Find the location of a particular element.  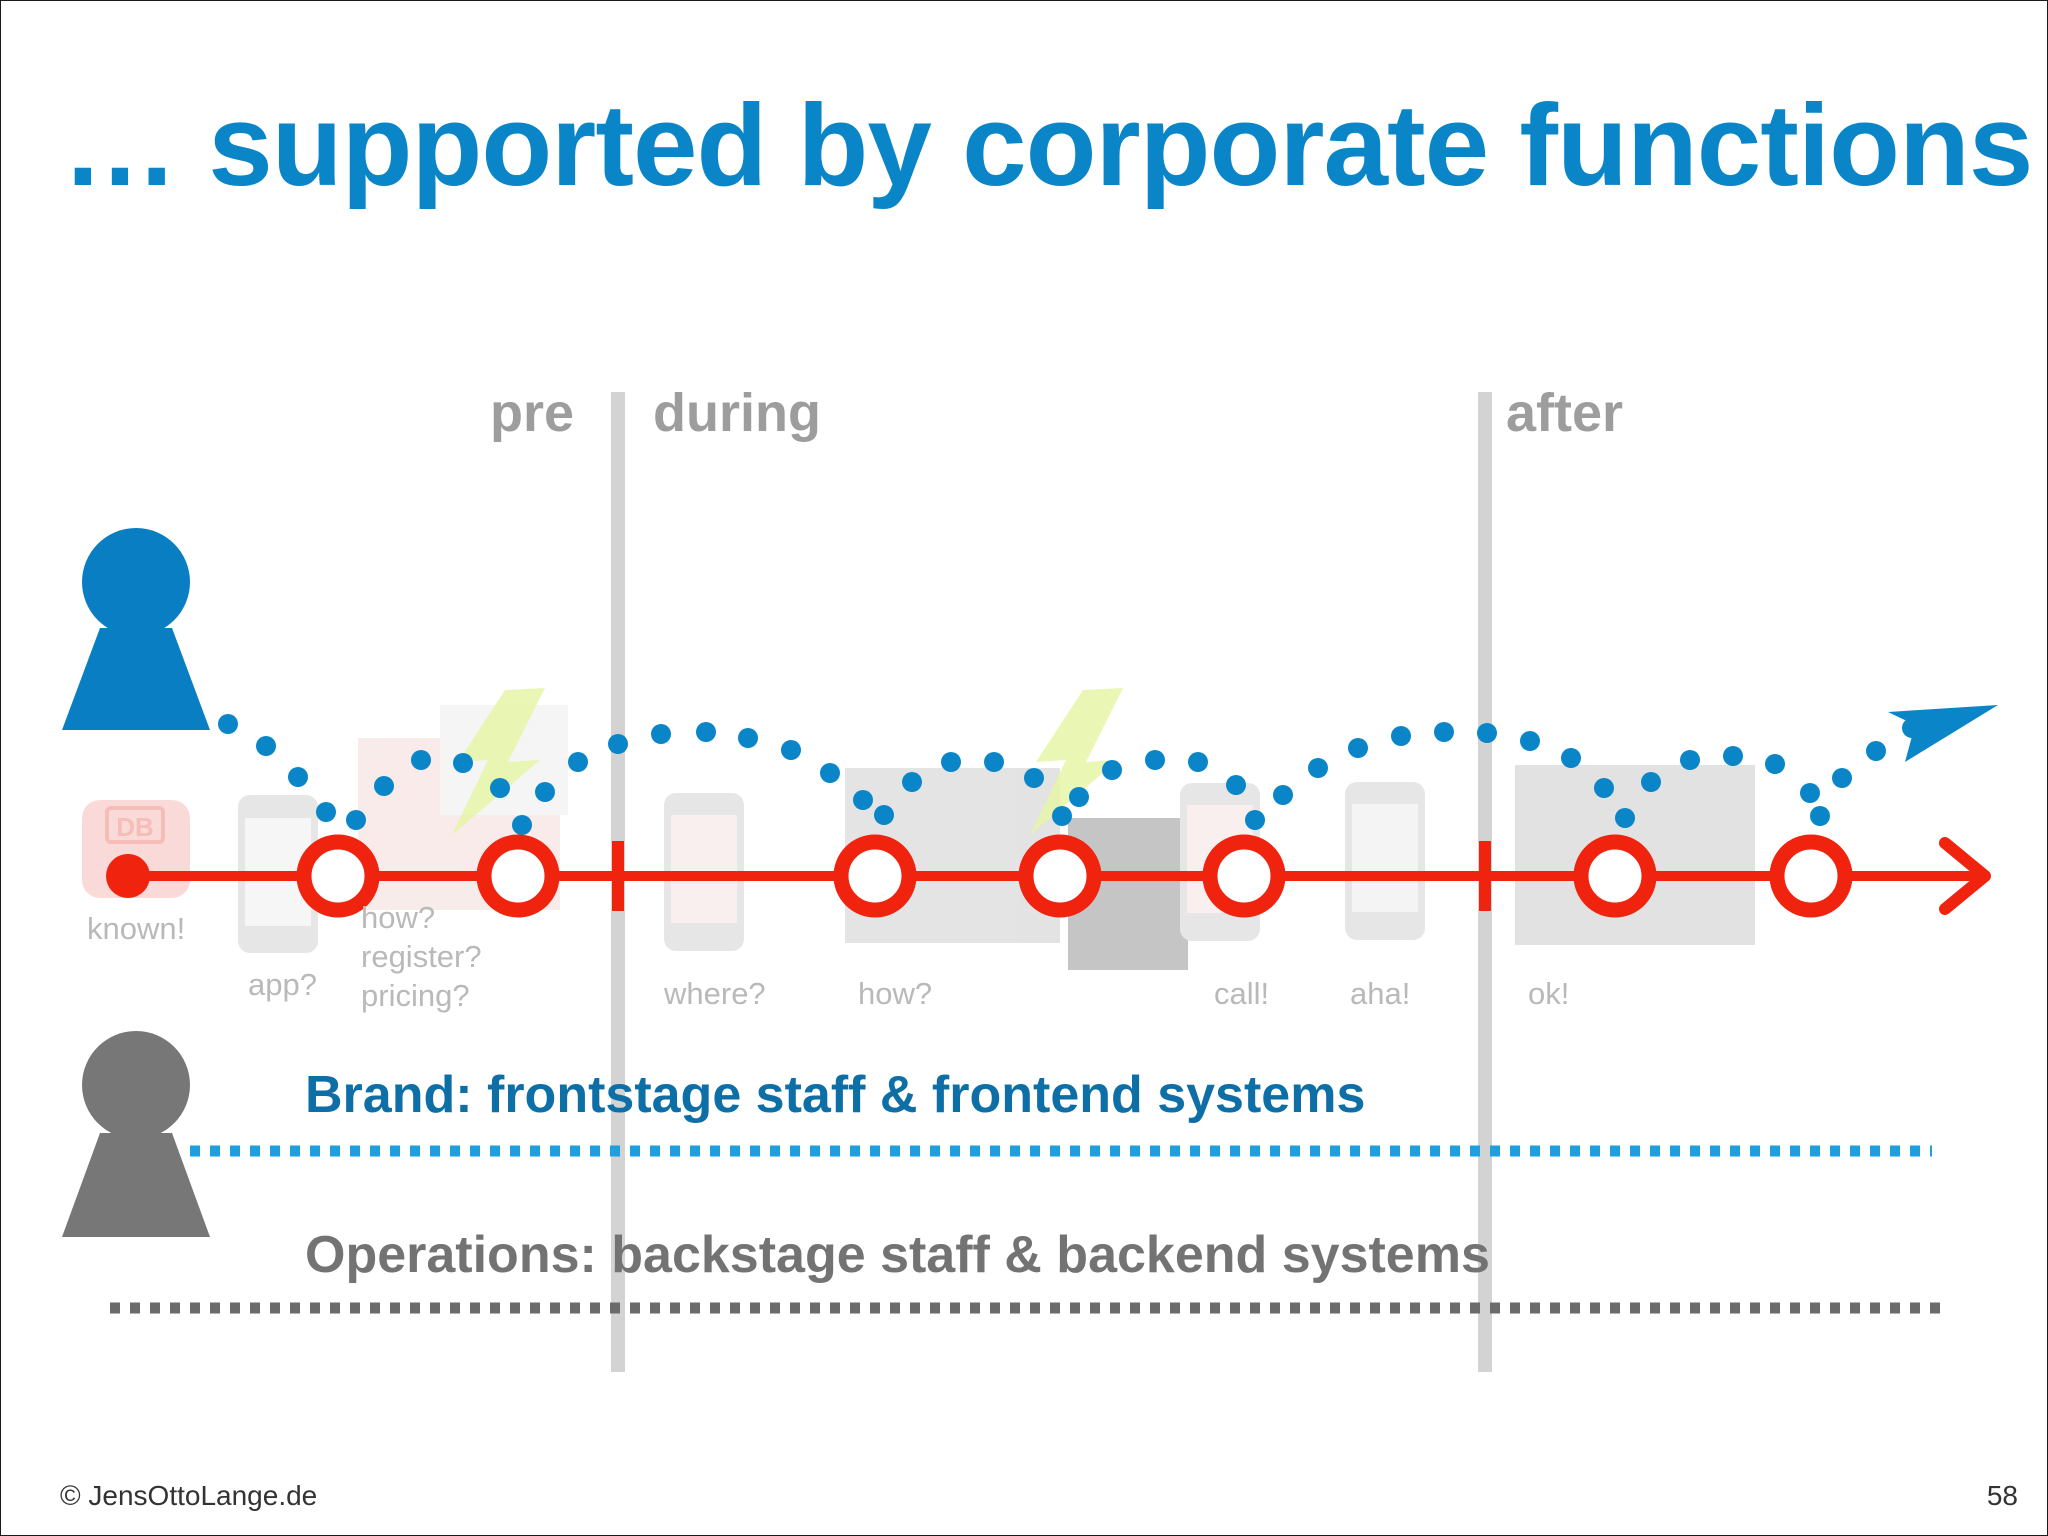

touchpoint-label-known: known! is located at coordinates (136, 928).